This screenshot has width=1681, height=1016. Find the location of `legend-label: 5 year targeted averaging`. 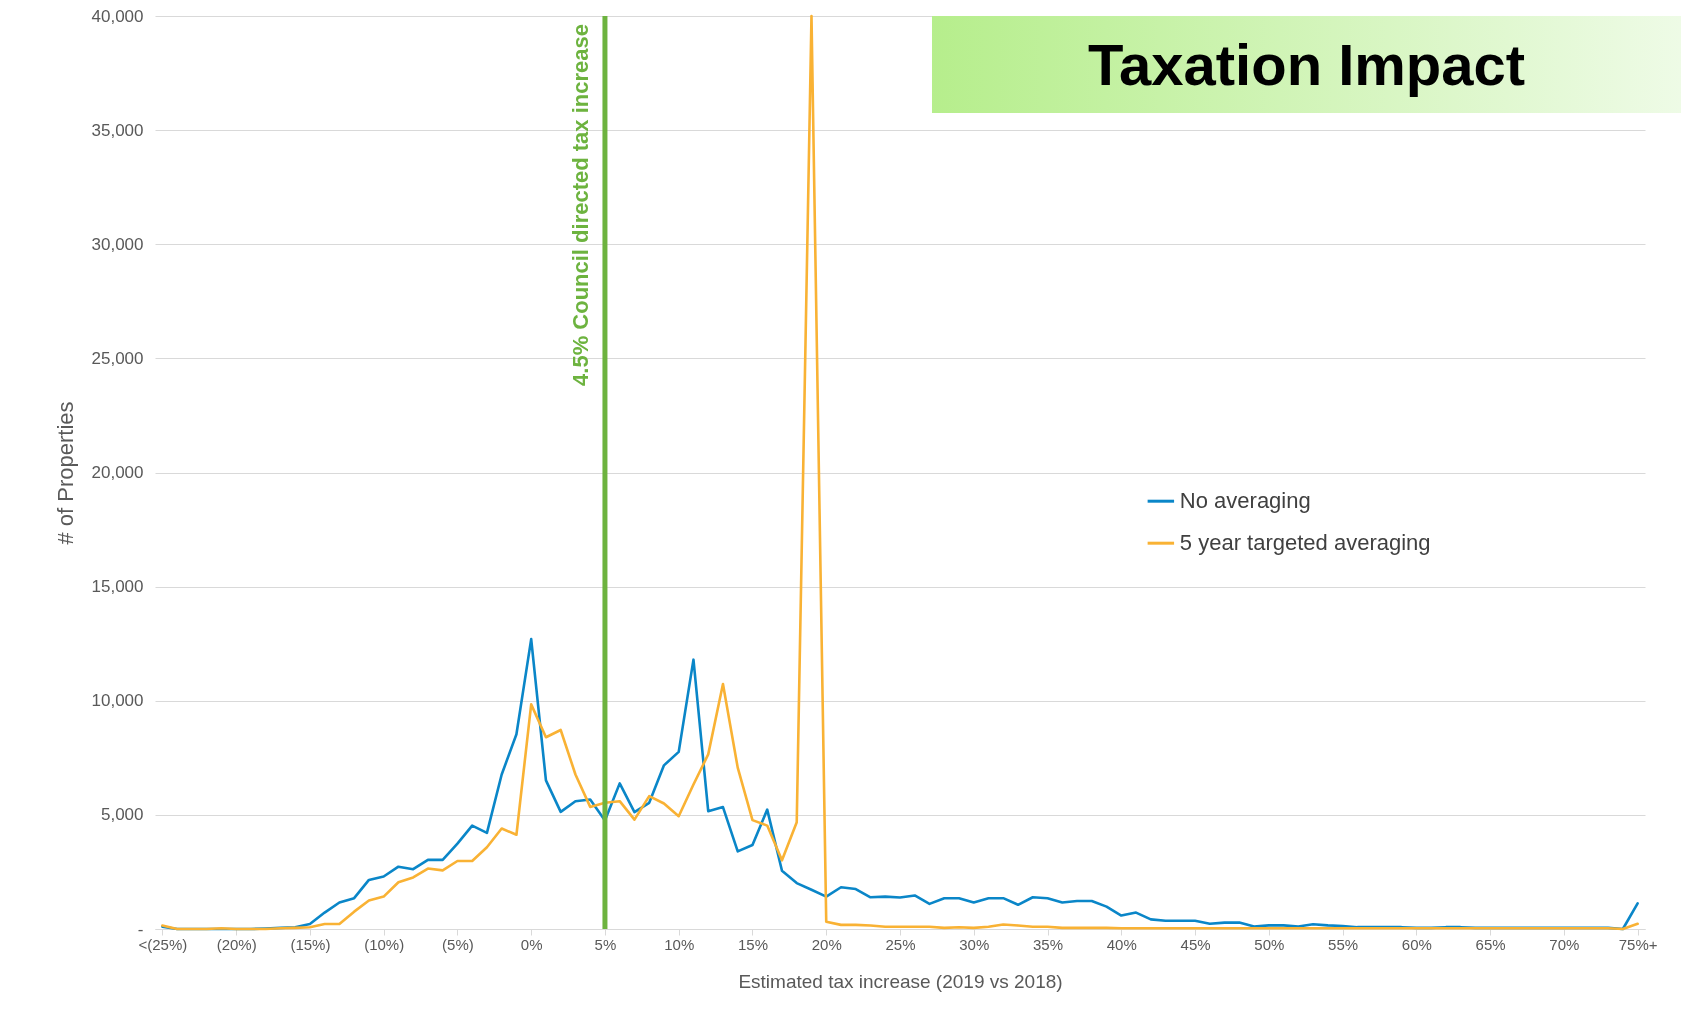

legend-label: 5 year targeted averaging is located at coordinates (1305, 543).